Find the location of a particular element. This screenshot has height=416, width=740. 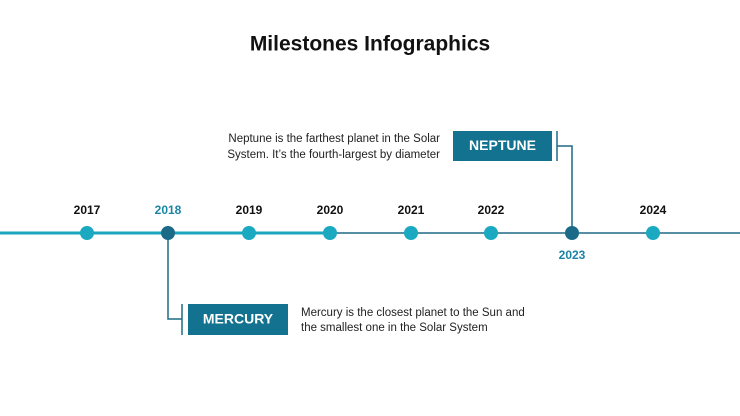

year-label: 2018 is located at coordinates (168, 210).